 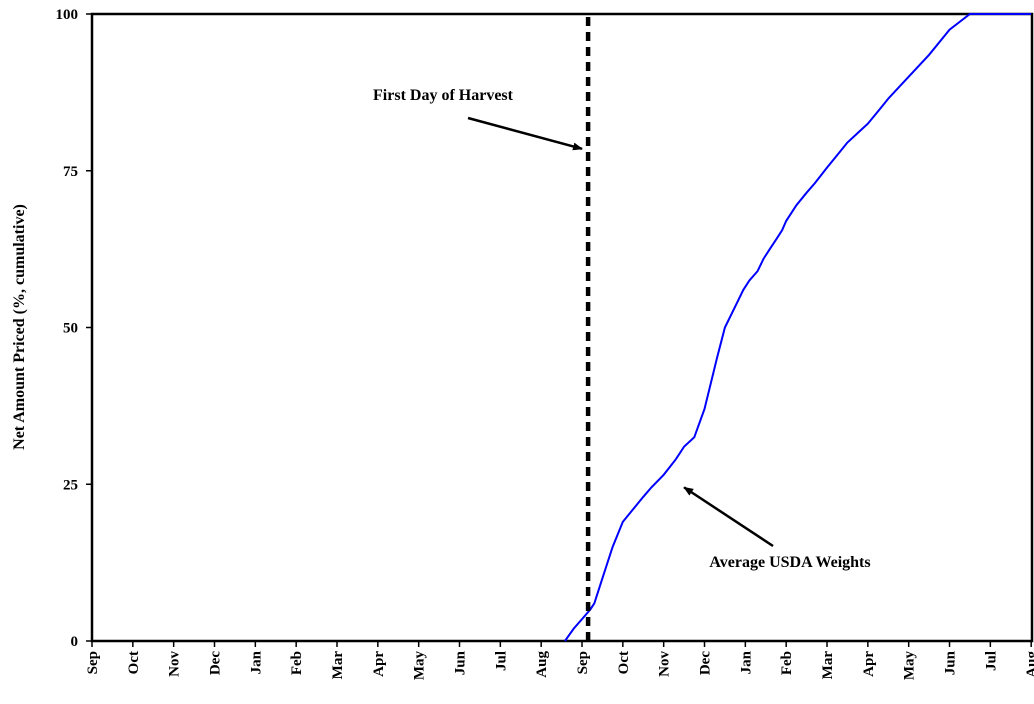 I want to click on annotation-label: Average USDA Weights, so click(x=789, y=562).